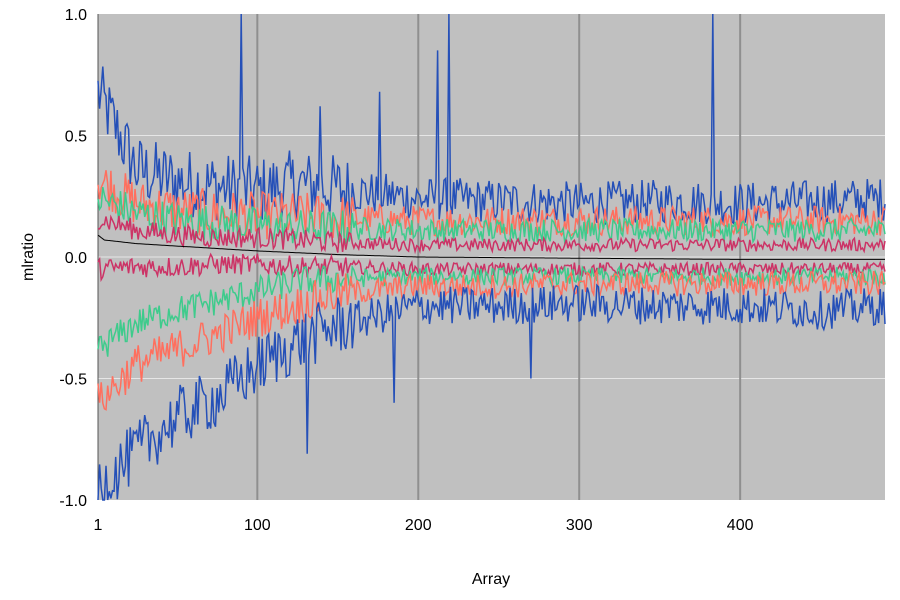 This screenshot has width=900, height=600. I want to click on x-axis-title: Array, so click(491, 579).